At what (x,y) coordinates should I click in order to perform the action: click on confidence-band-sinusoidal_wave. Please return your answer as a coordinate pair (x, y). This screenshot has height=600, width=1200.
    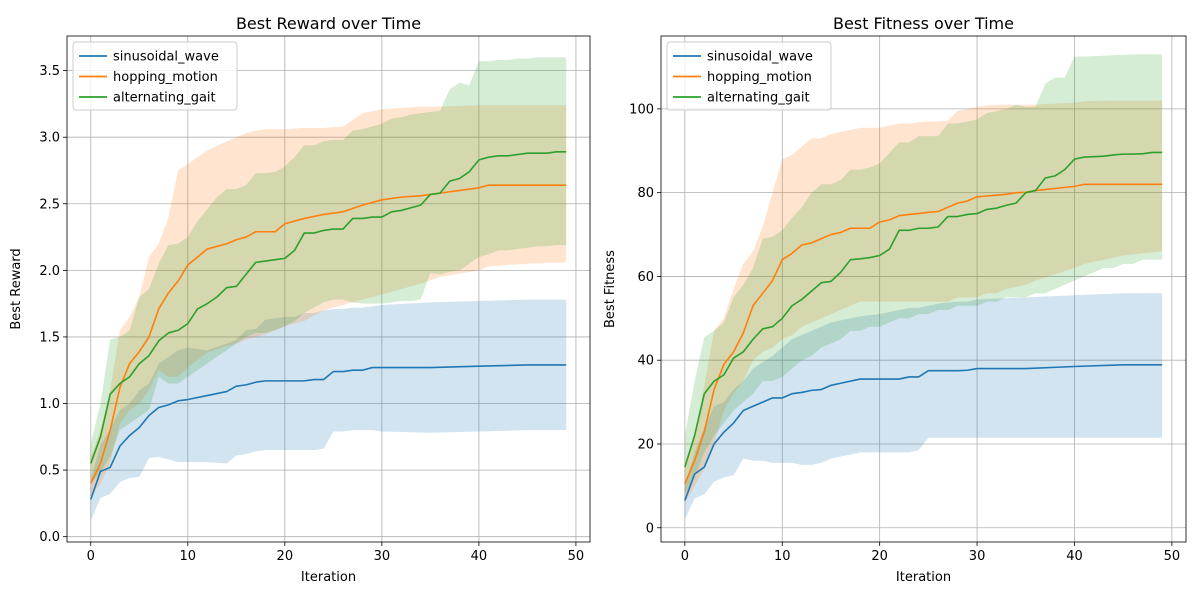
    Looking at the image, I should click on (328, 410).